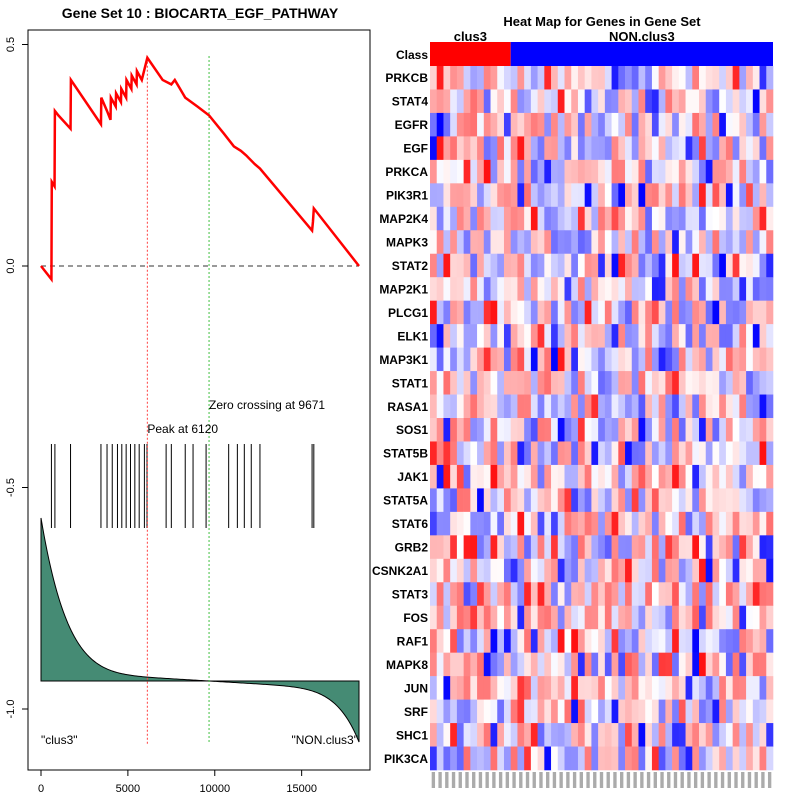 This screenshot has height=800, width=800. What do you see at coordinates (412, 477) in the screenshot?
I see `gene-label: JAK1` at bounding box center [412, 477].